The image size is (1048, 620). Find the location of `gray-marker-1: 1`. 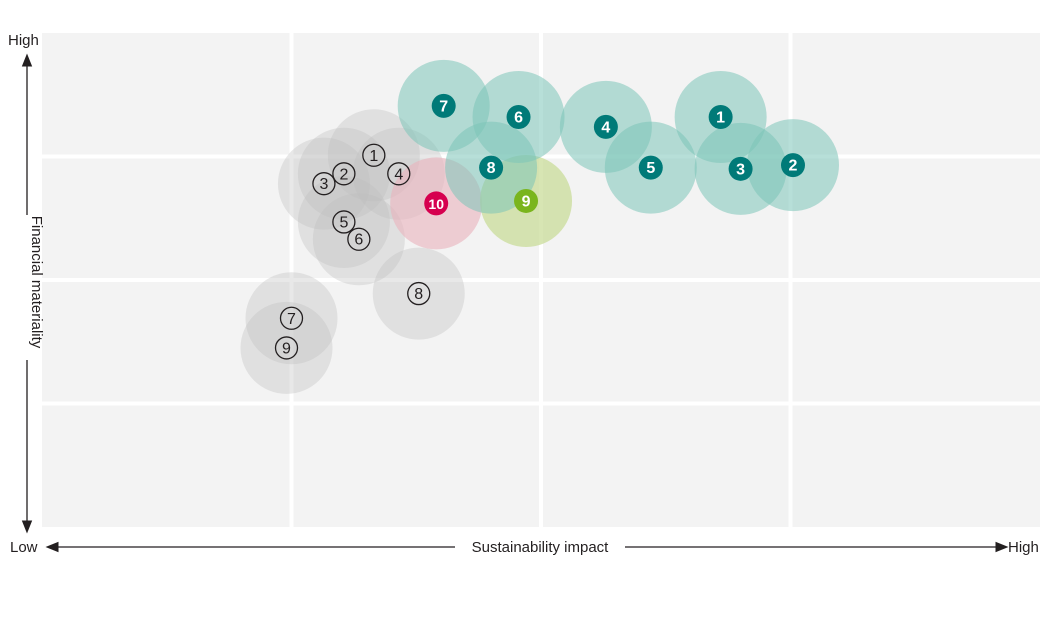

gray-marker-1: 1 is located at coordinates (374, 155).